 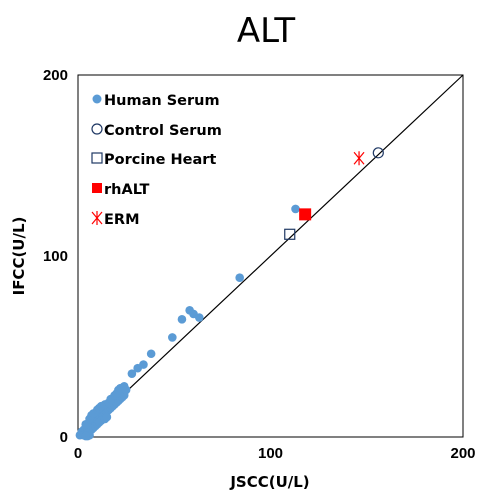 What do you see at coordinates (462, 453) in the screenshot?
I see `x-tick-200: 200` at bounding box center [462, 453].